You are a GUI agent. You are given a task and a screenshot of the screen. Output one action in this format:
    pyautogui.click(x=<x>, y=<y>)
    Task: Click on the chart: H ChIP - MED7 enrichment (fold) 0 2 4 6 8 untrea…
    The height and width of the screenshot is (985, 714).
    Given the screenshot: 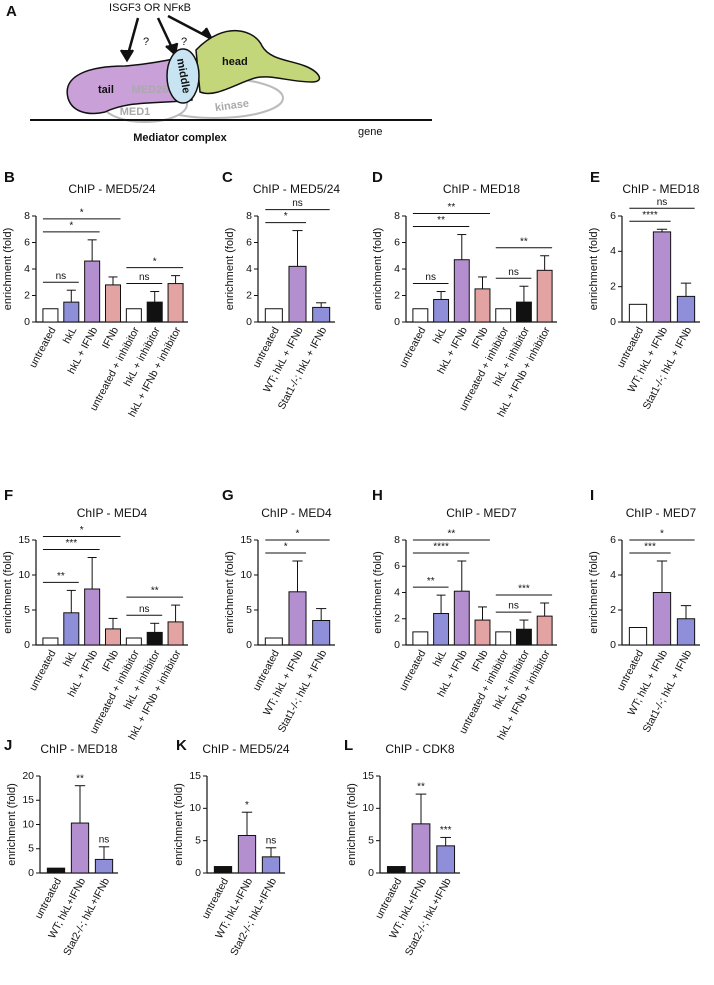 What is the action you would take?
    pyautogui.click(x=464, y=614)
    